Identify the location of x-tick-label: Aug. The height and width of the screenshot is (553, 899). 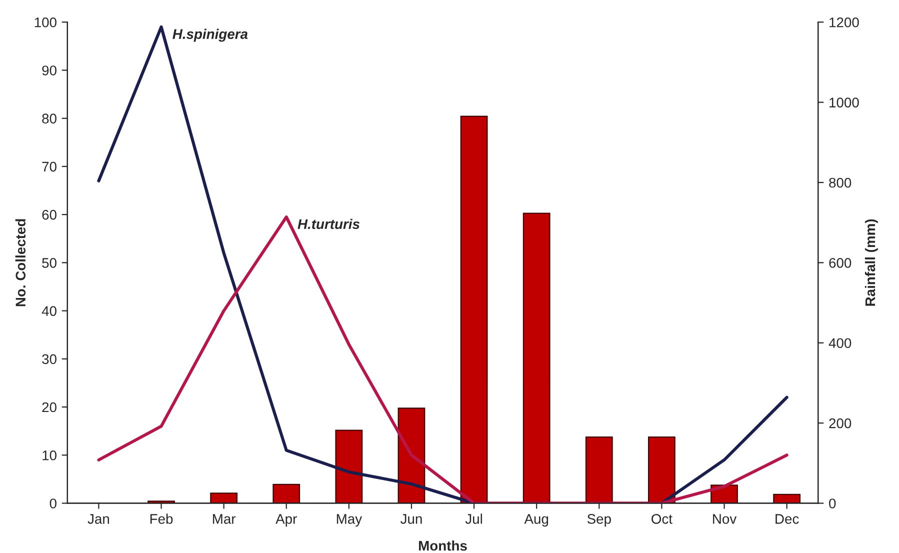
(536, 520).